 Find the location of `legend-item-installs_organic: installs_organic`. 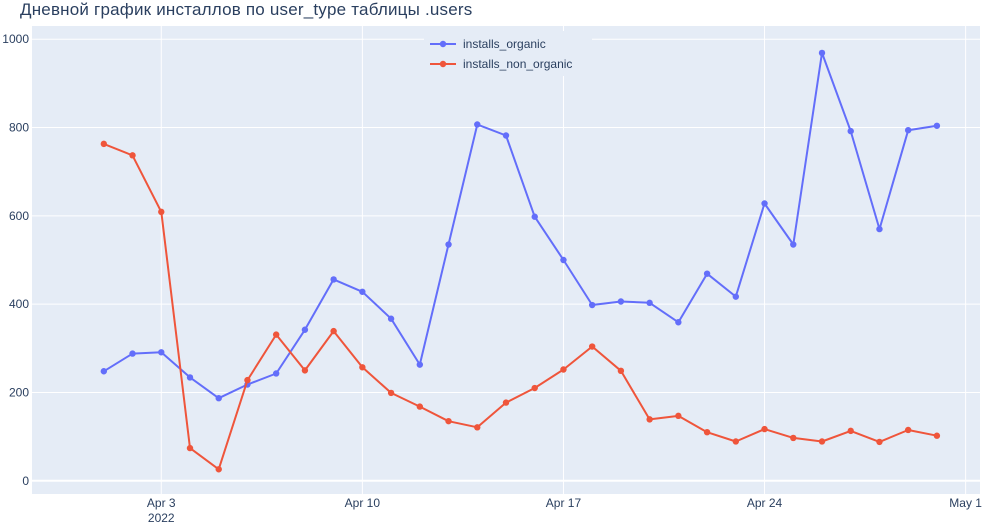

legend-item-installs_organic: installs_organic is located at coordinates (488, 44).